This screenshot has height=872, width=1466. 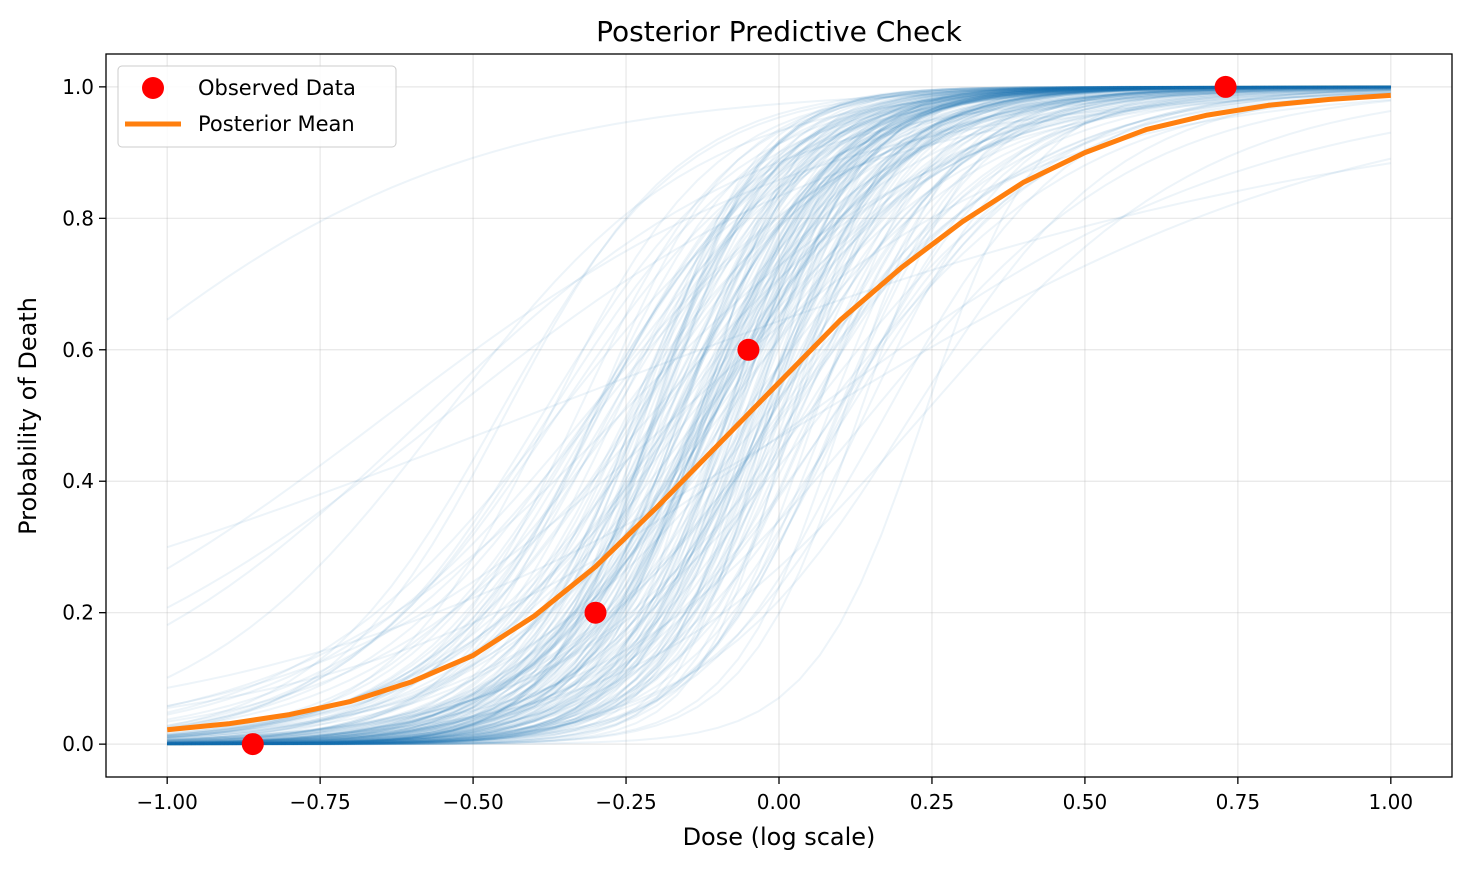 I want to click on legend: Observed Data Posterior Mean, so click(x=257, y=106).